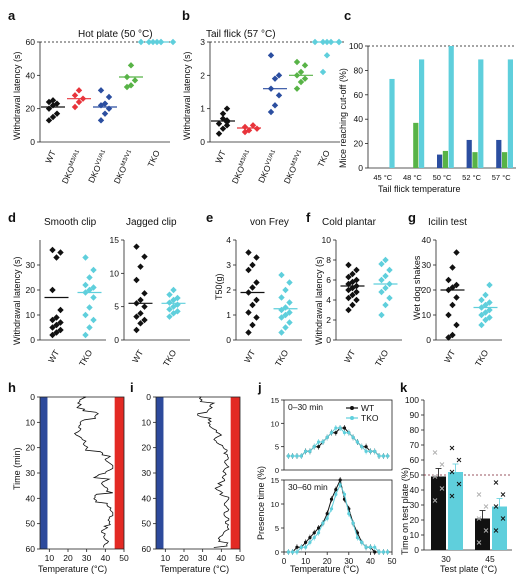 The width and height of the screenshot is (526, 577). What do you see at coordinates (404, 387) in the screenshot?
I see `panel-label-k: k` at bounding box center [404, 387].